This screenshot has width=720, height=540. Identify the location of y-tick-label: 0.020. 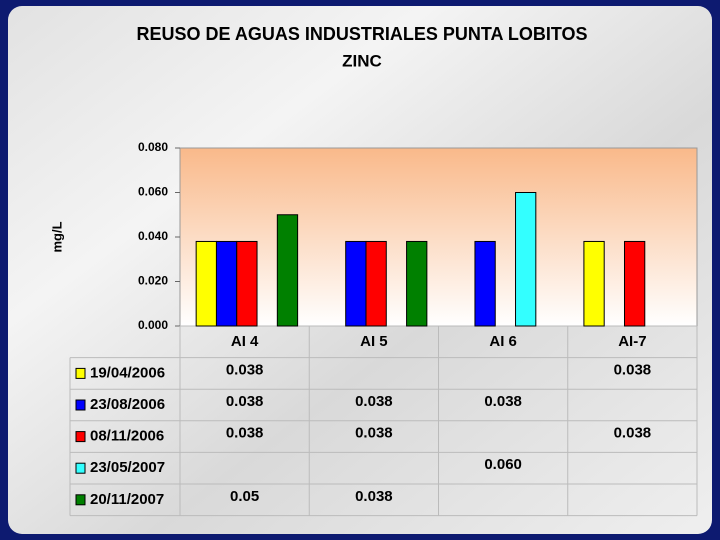
(153, 281).